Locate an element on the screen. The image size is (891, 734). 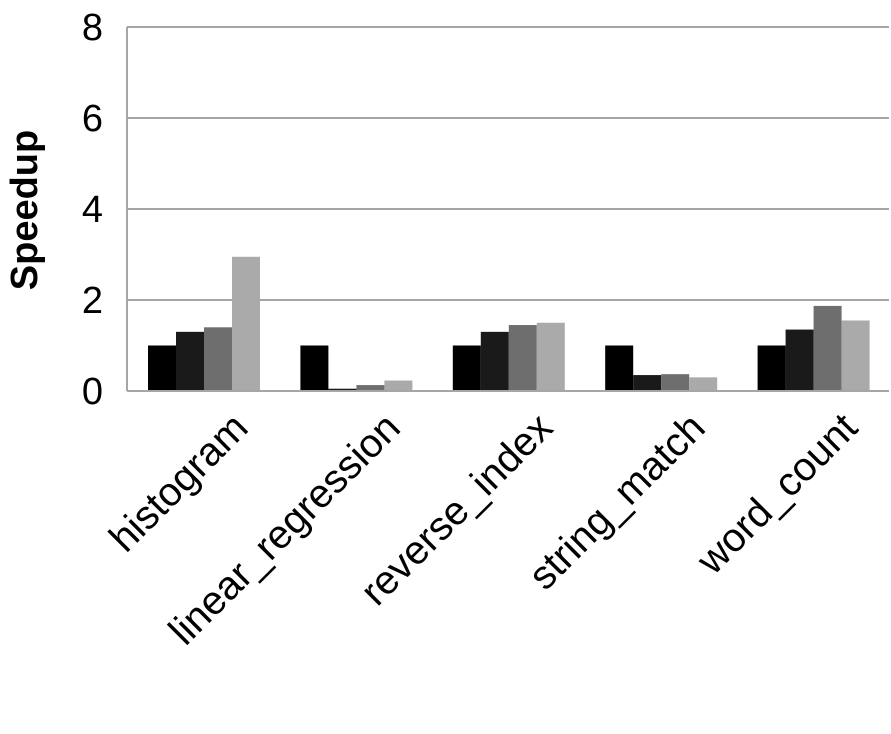
bars is located at coordinates (509, 323).